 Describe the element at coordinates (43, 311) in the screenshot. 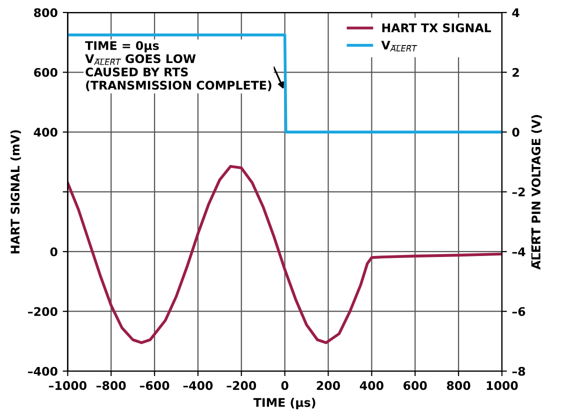

I see `y-tick-label: –200` at that location.